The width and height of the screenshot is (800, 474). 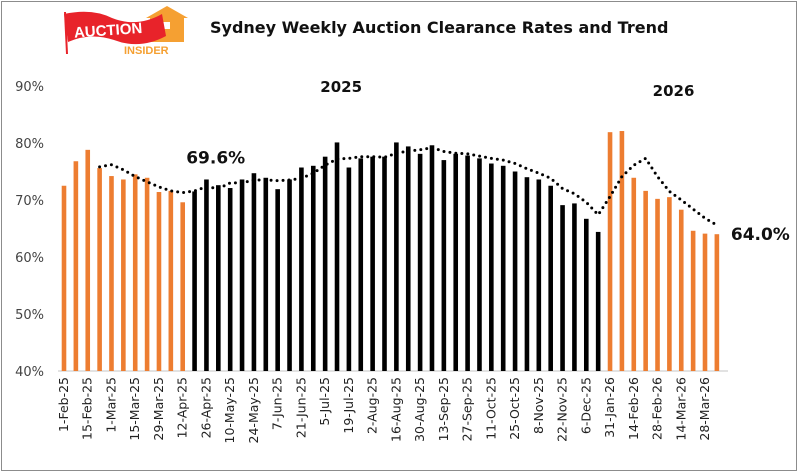 What do you see at coordinates (467, 409) in the screenshot?
I see `x-tick-label: 27-Sep-25` at bounding box center [467, 409].